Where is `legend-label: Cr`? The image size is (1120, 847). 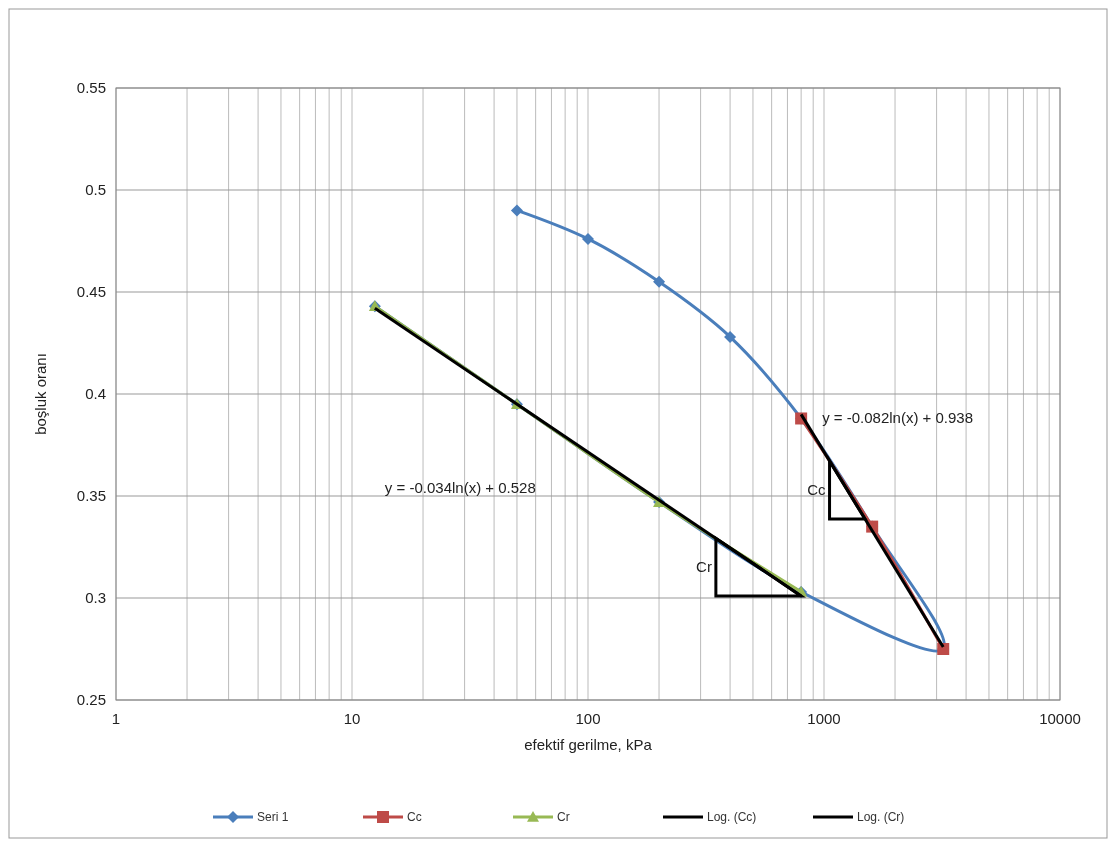 legend-label: Cr is located at coordinates (563, 817).